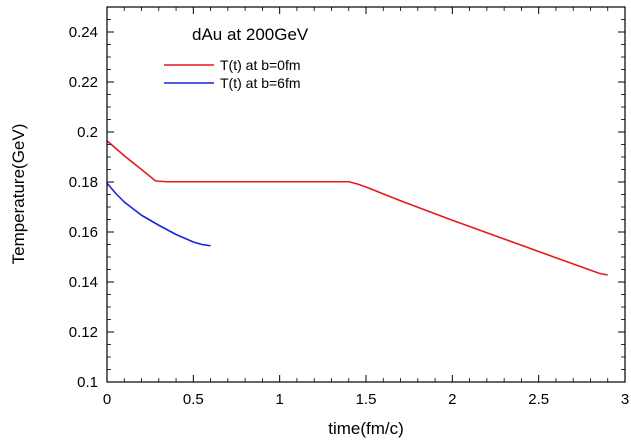  Describe the element at coordinates (250, 34) in the screenshot. I see `chart-annotation: dAu at 200GeV` at that location.